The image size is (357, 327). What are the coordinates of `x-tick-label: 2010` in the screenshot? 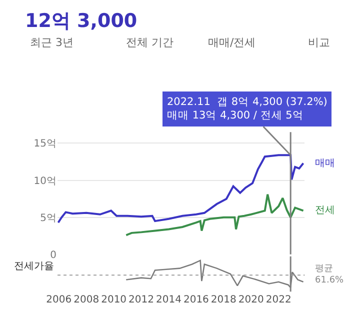 It's located at (114, 300).